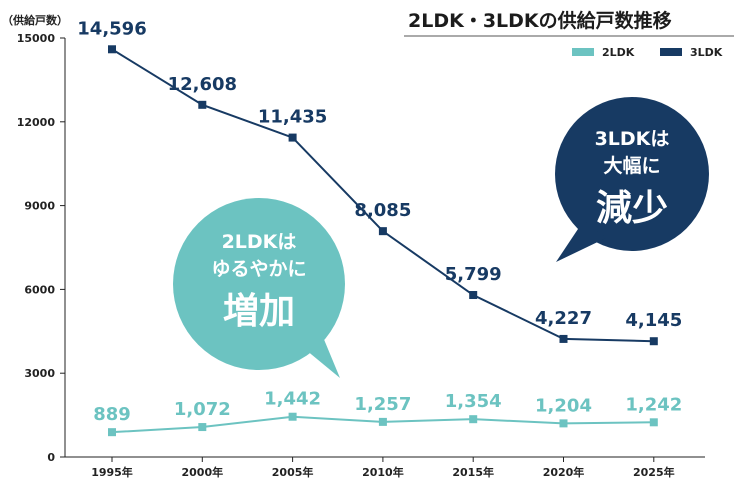 This screenshot has width=740, height=490. I want to click on bubble-3ldk-tail, so click(581, 241).